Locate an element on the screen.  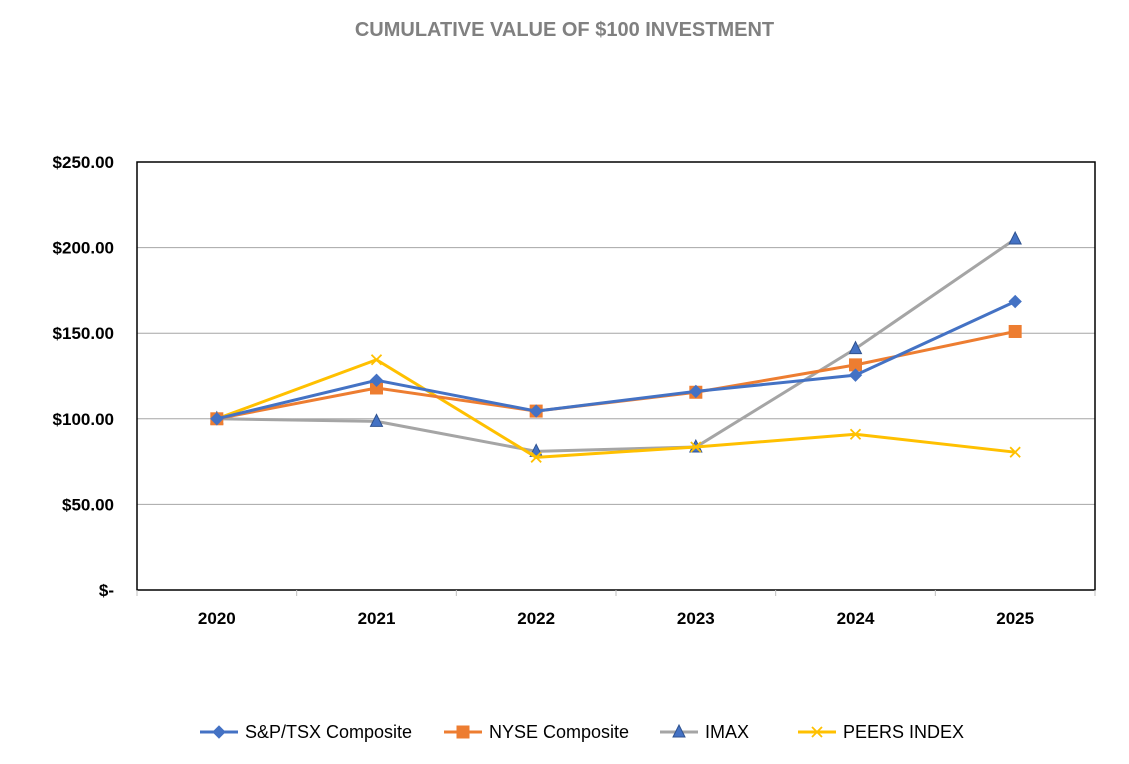
series-s-p-tsx-composite is located at coordinates (616, 360).